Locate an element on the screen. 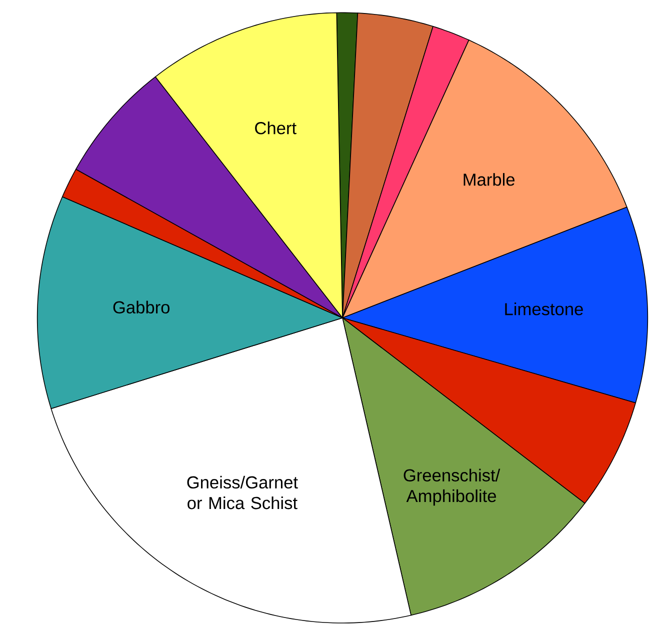 The height and width of the screenshot is (636, 657). slice-label: Gneiss/Garnet or Mica Schist is located at coordinates (242, 493).